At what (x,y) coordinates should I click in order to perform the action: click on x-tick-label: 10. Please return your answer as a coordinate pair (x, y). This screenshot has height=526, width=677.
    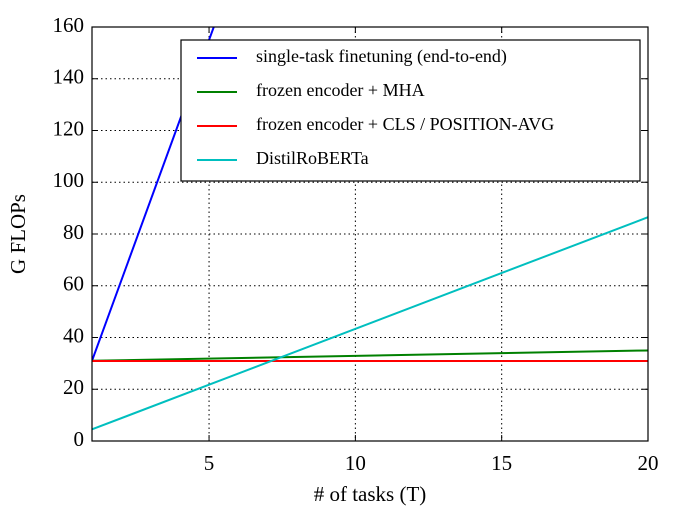
    Looking at the image, I should click on (355, 463).